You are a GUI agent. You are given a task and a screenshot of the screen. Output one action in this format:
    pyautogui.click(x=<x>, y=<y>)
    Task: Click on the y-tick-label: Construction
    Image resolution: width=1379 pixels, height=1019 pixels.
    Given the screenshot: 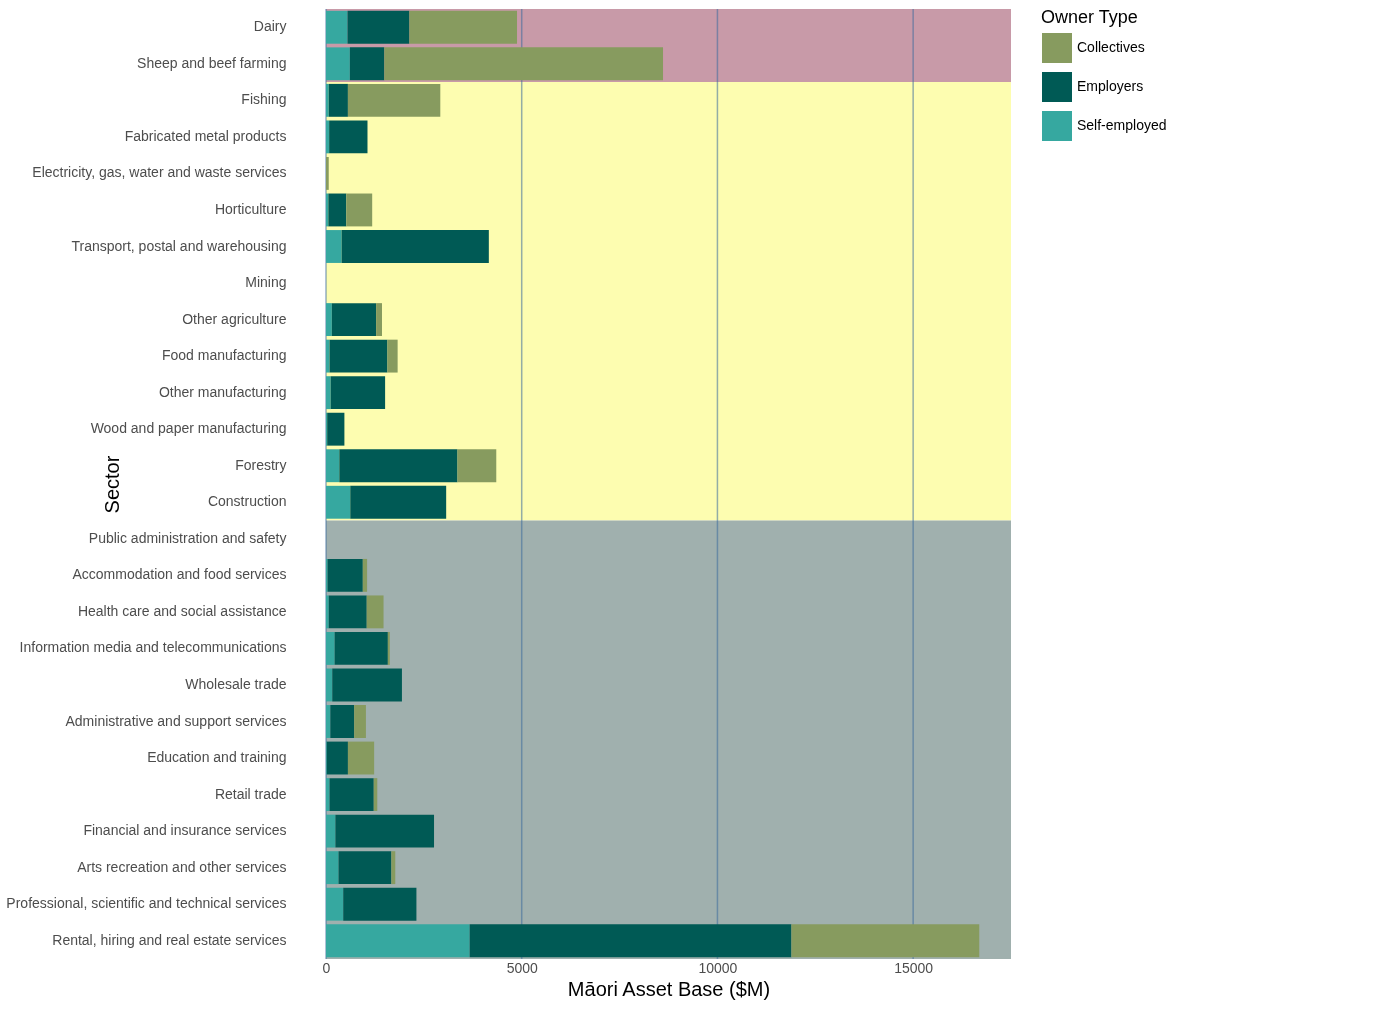 What is the action you would take?
    pyautogui.click(x=247, y=501)
    